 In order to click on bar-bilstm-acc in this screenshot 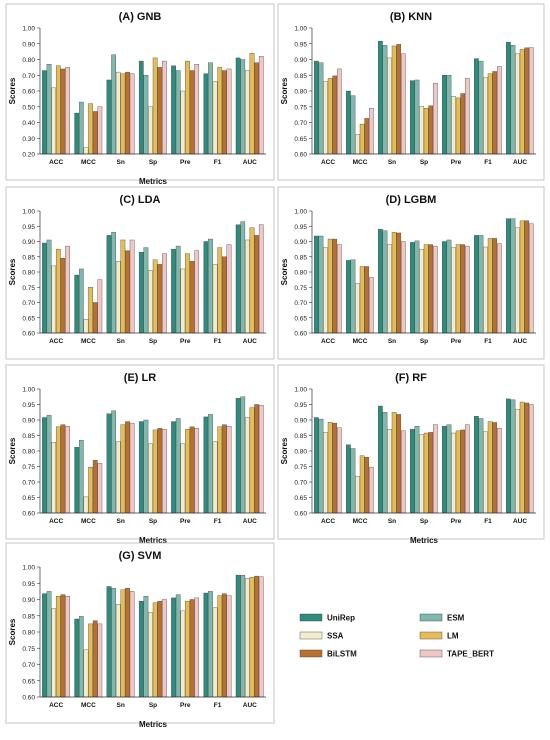, I will do `click(63, 469)`.